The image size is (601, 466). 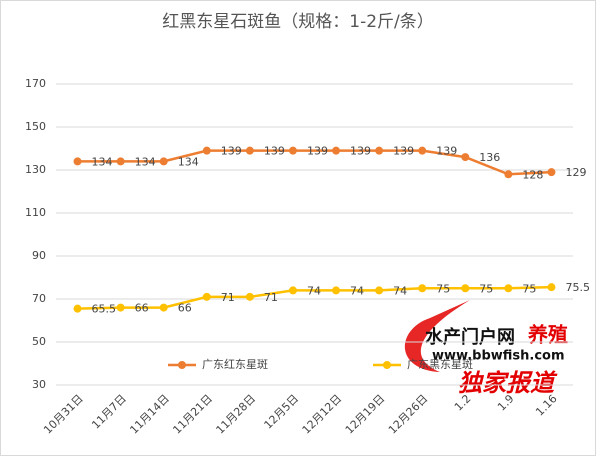 What do you see at coordinates (39, 341) in the screenshot?
I see `y-tick-label: 50` at bounding box center [39, 341].